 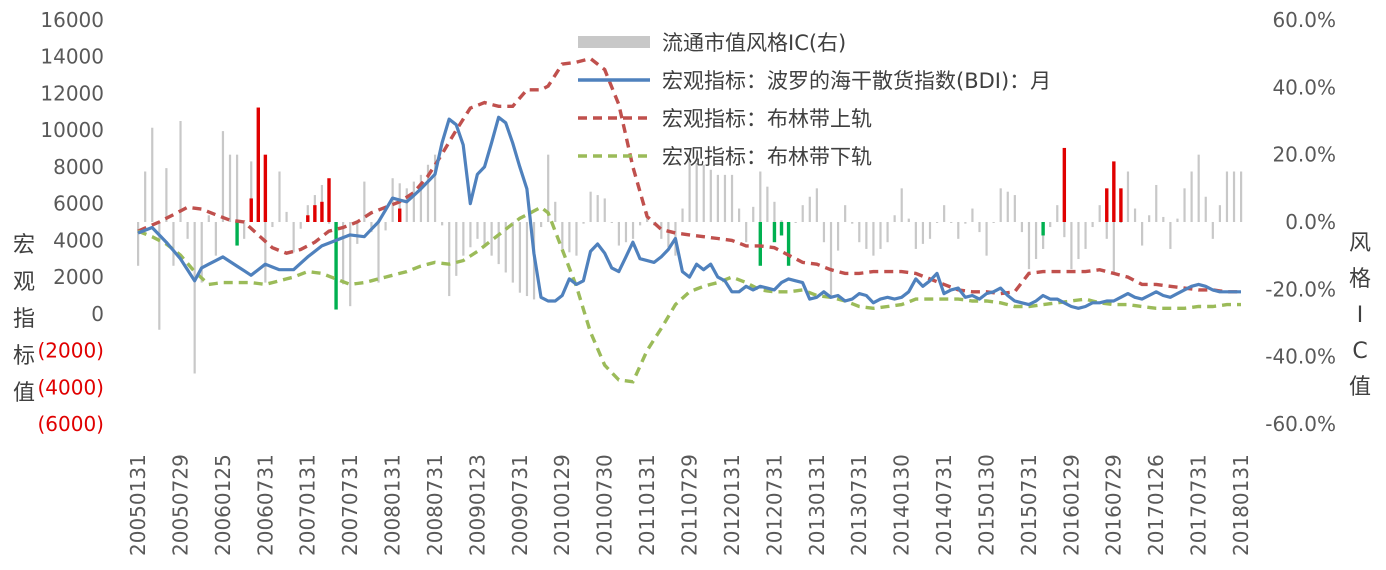 What do you see at coordinates (97, 314) in the screenshot?
I see `left-tick-label: 0` at bounding box center [97, 314].